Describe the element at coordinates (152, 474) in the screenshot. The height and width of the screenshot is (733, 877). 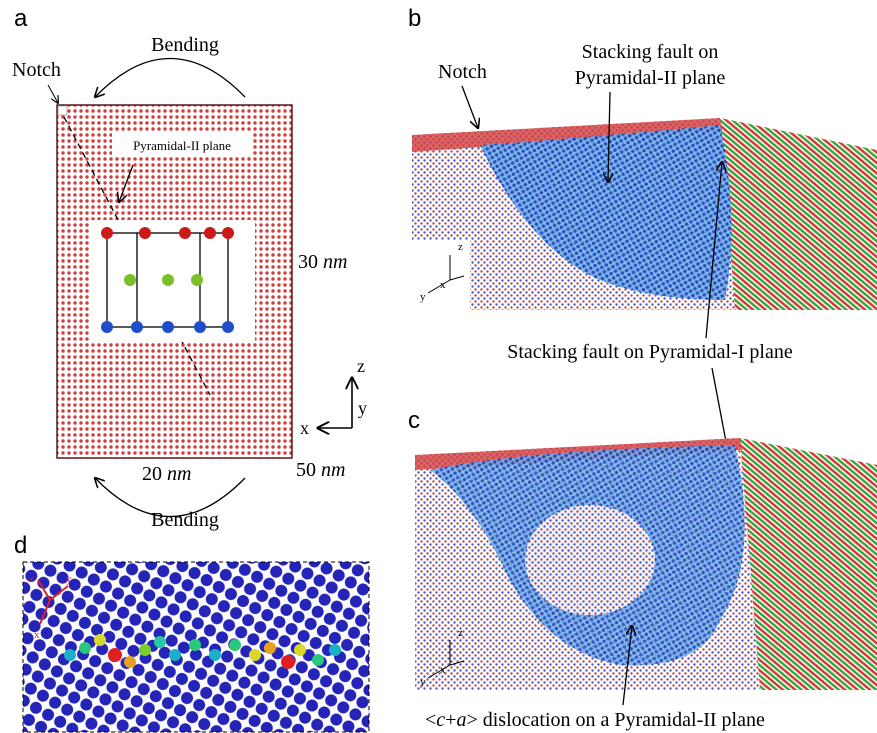
I see `dim-value: 20` at that location.